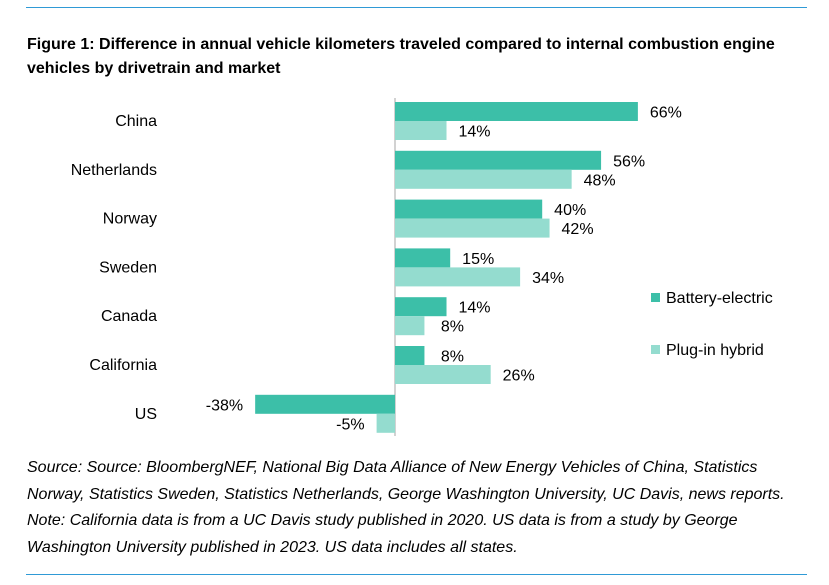 The image size is (829, 585). Describe the element at coordinates (715, 350) in the screenshot. I see `legend-label: Plug-in hybrid` at that location.